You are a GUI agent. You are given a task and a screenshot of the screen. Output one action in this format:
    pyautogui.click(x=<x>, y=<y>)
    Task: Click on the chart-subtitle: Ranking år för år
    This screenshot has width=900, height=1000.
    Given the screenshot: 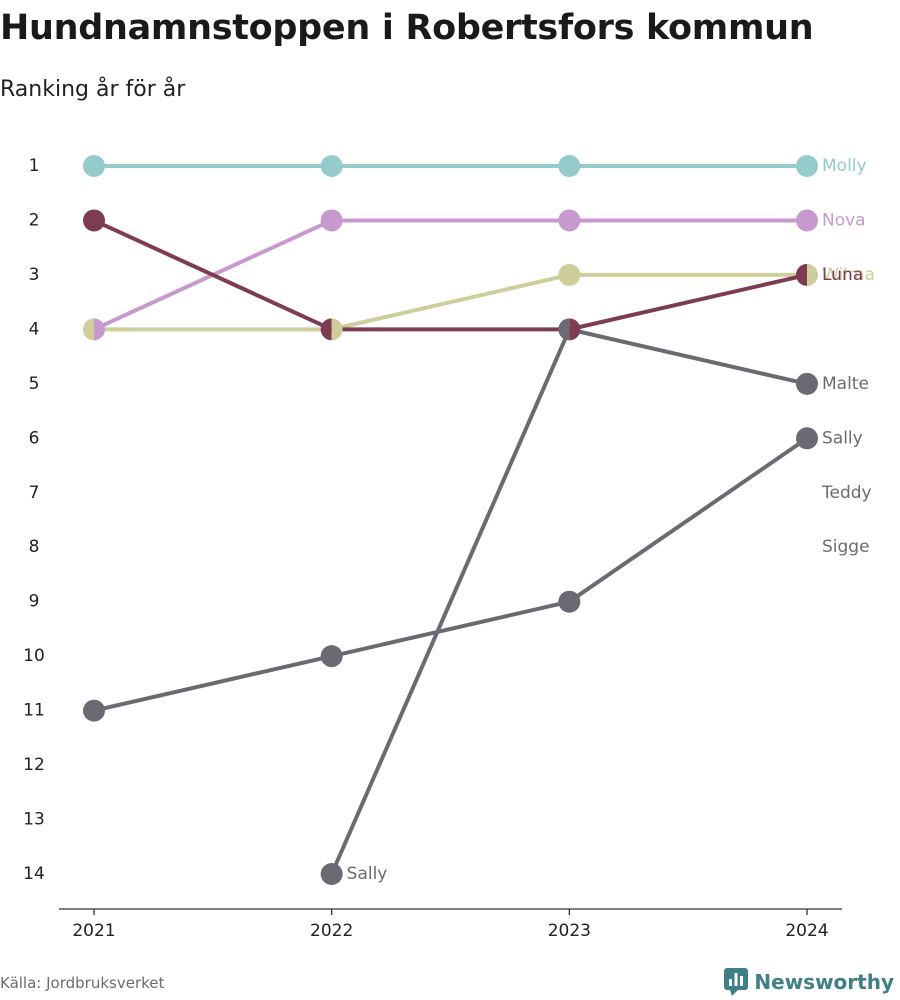 What is the action you would take?
    pyautogui.click(x=93, y=89)
    